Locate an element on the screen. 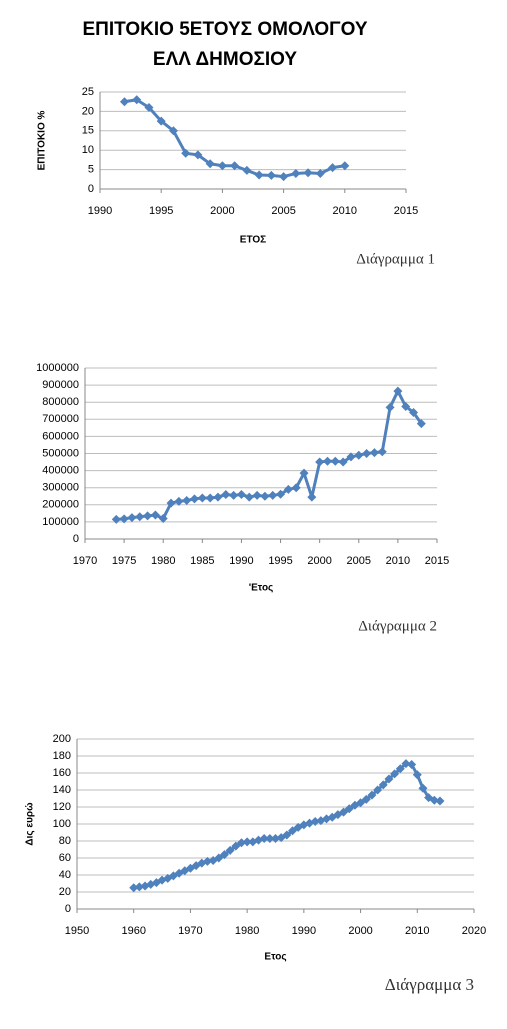 This screenshot has width=507, height=1029. x-tick-label: 2000 is located at coordinates (222, 211).